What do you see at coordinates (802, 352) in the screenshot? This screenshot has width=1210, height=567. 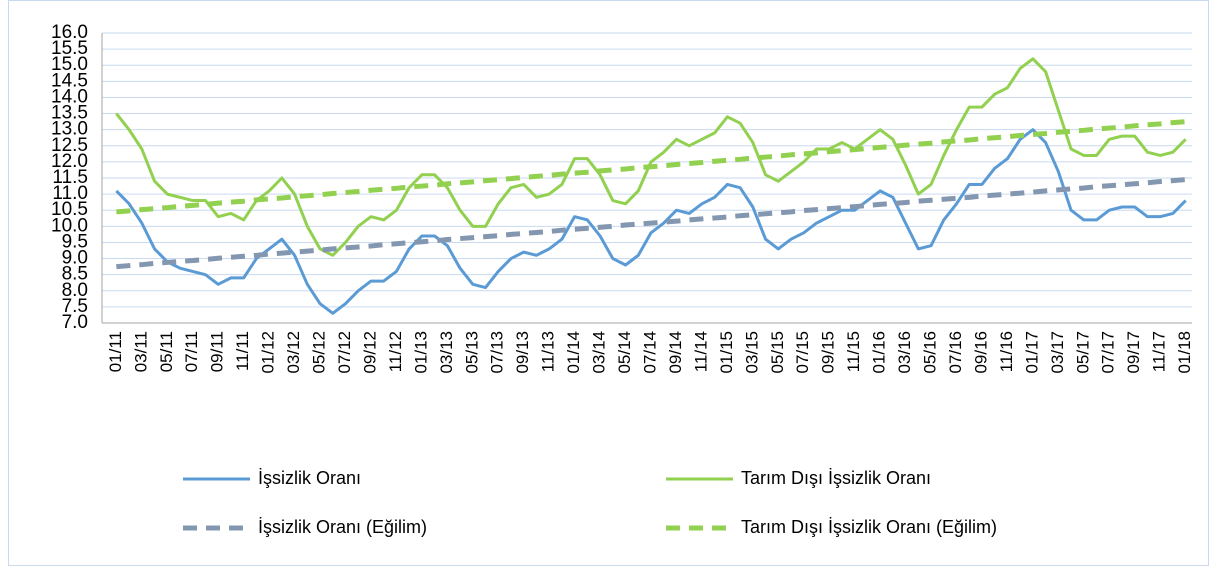 I see `x-tick-label: 07/15` at bounding box center [802, 352].